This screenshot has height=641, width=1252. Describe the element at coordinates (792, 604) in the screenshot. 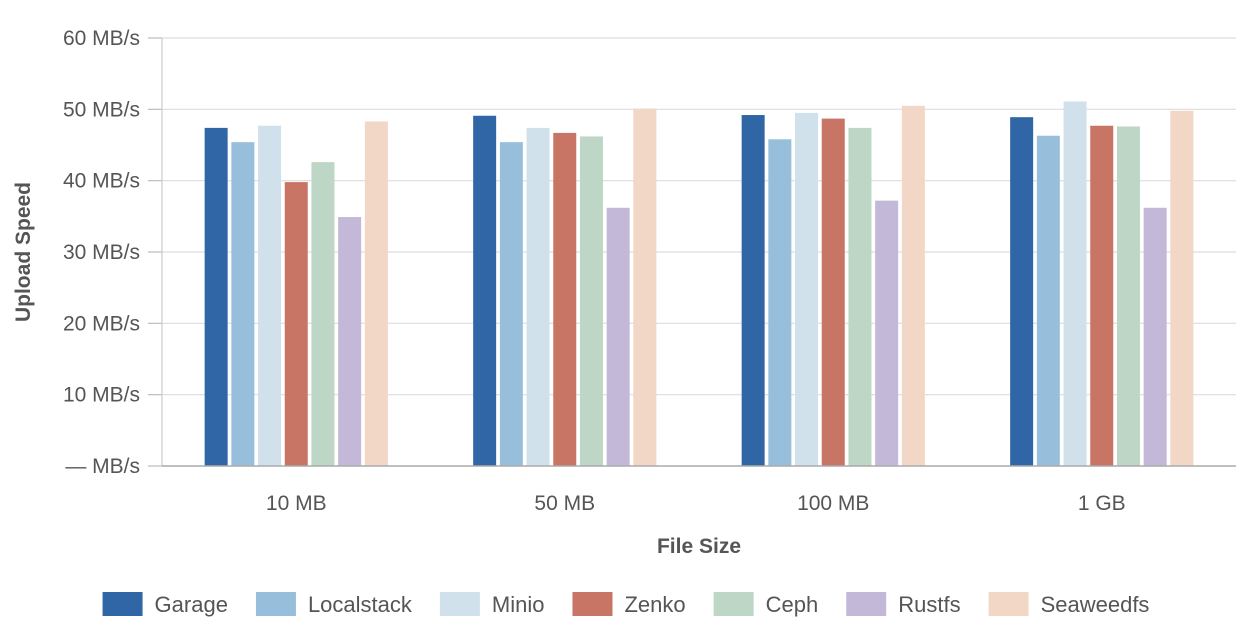

I see `legend-label: Ceph` at that location.